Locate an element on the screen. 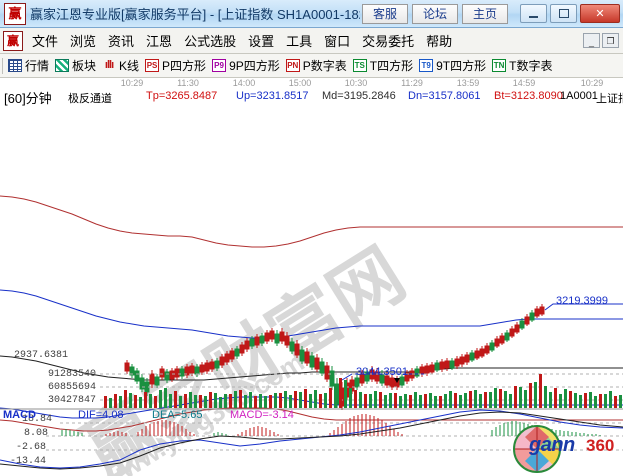 Image resolution: width=623 pixels, height=476 pixels. toolbar-label-p9-square: 9P四方形 is located at coordinates (254, 66).